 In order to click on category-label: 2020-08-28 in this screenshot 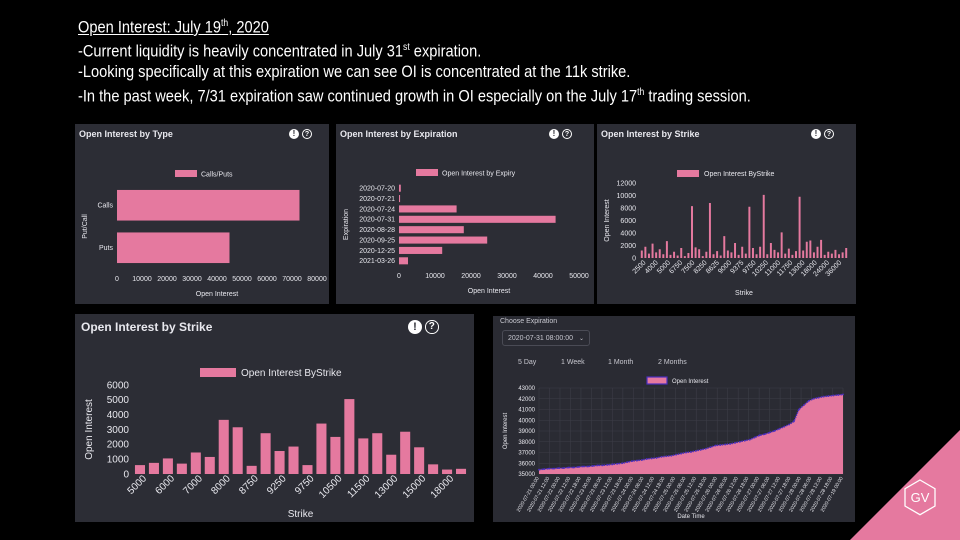, I will do `click(377, 230)`.